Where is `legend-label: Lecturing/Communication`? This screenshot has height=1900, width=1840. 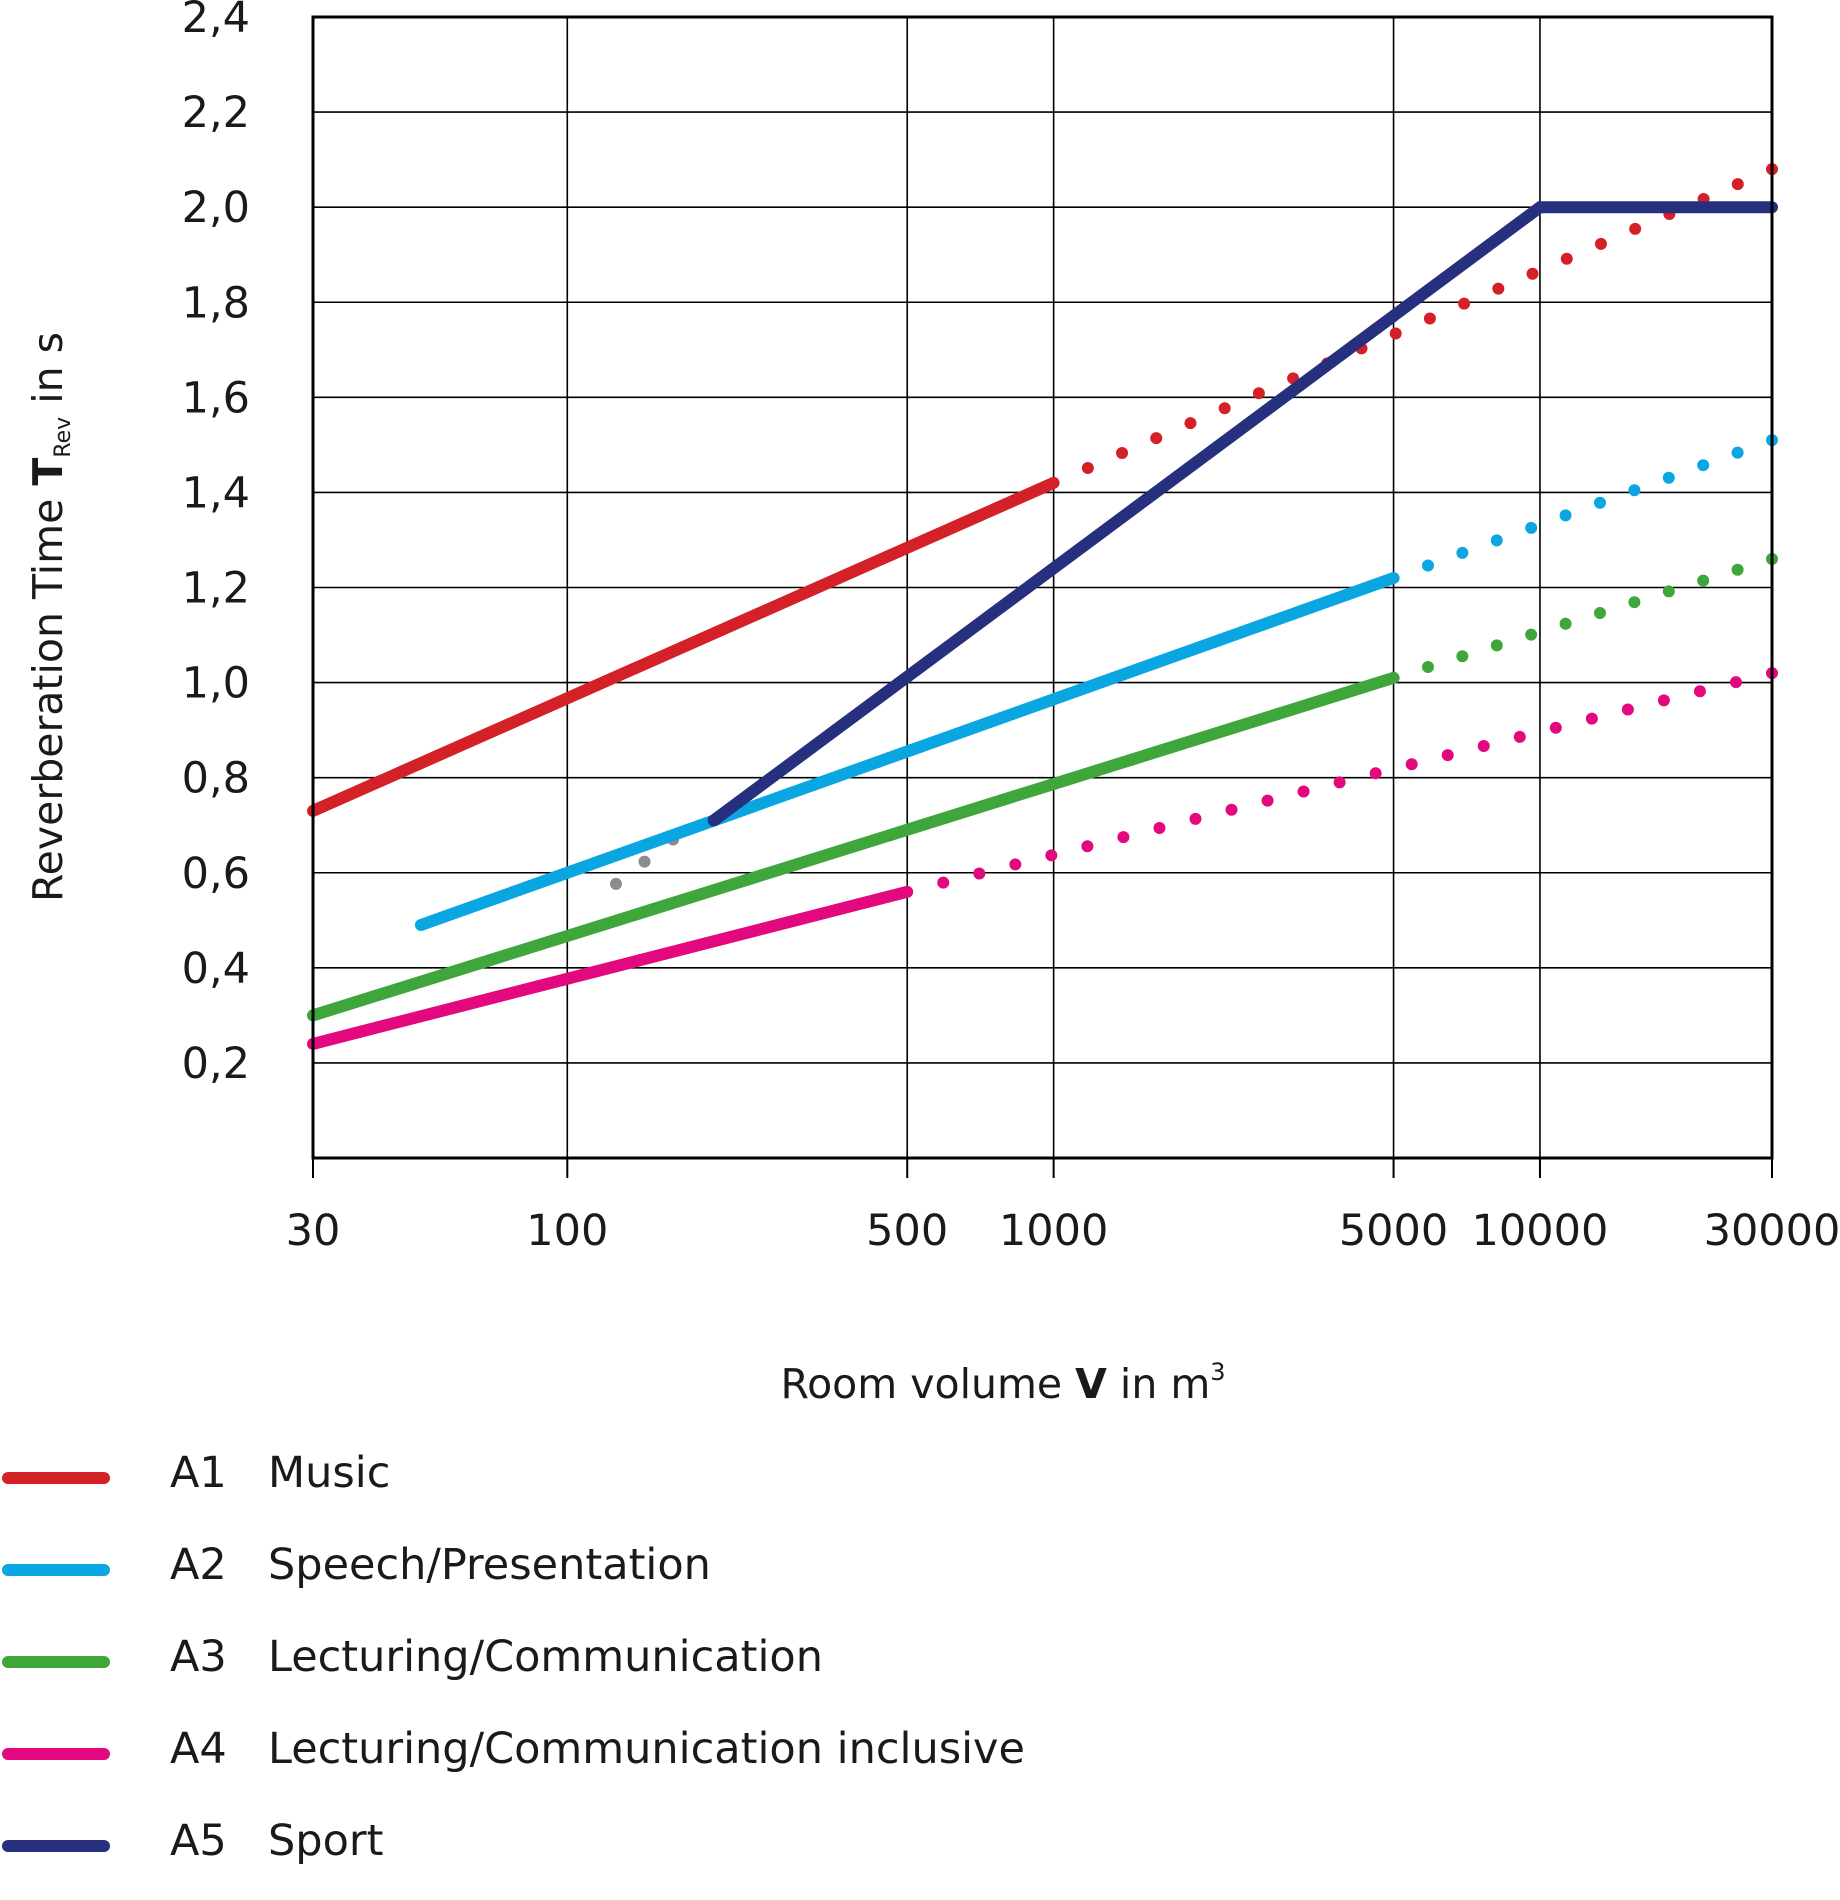 legend-label: Lecturing/Communication is located at coordinates (545, 1657).